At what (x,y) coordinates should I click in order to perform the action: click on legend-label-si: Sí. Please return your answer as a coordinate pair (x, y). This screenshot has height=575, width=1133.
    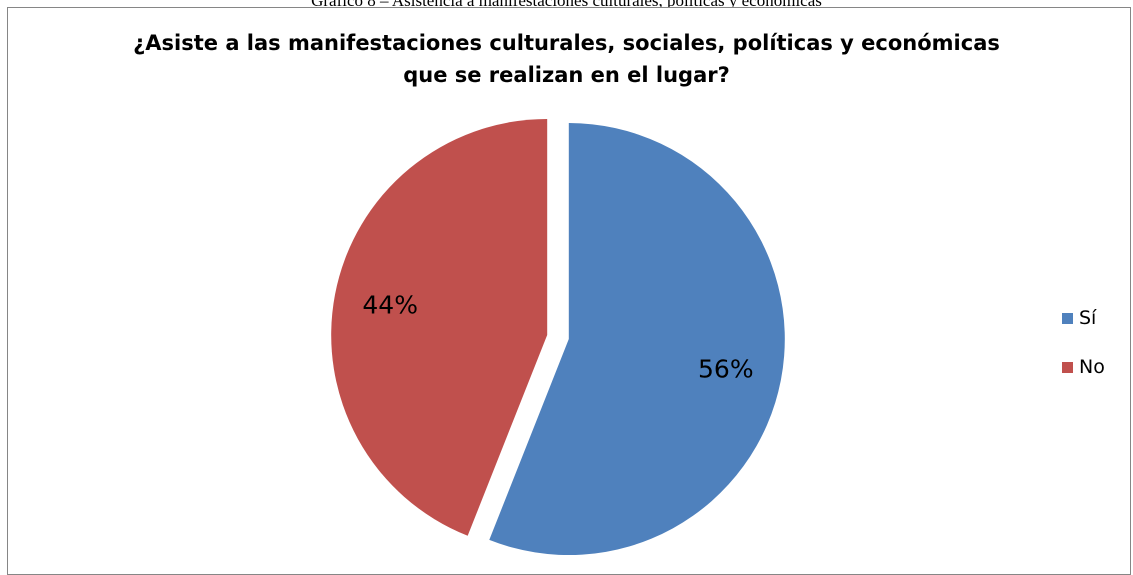
    Looking at the image, I should click on (1088, 318).